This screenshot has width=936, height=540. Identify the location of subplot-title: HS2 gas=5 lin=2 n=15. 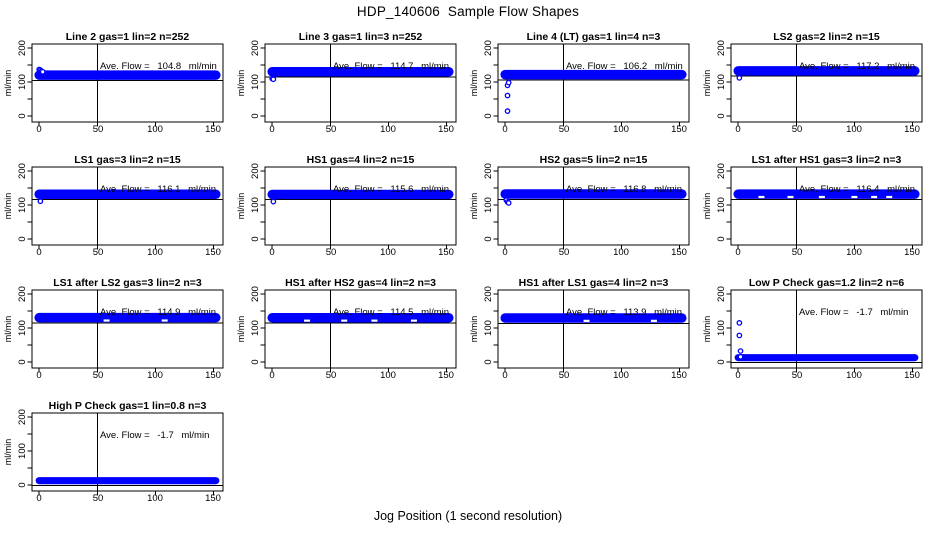
(593, 160).